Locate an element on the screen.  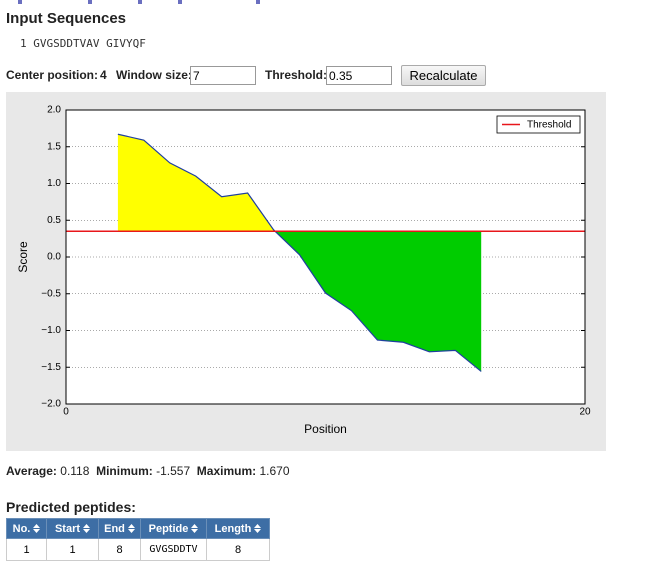
peptide-table: No. Start End Peptide Length 1 1 8 GVGSDDTV 8 is located at coordinates (138, 539).